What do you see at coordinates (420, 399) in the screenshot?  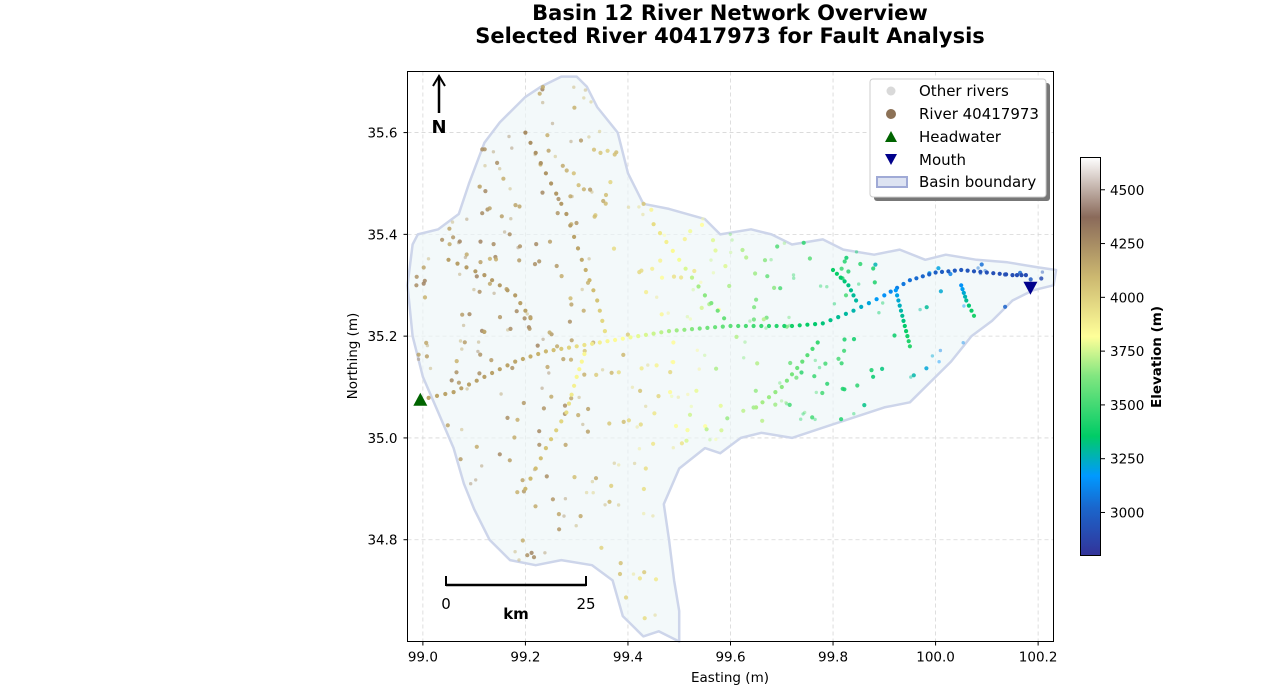 I see `headwater-marker-icon` at bounding box center [420, 399].